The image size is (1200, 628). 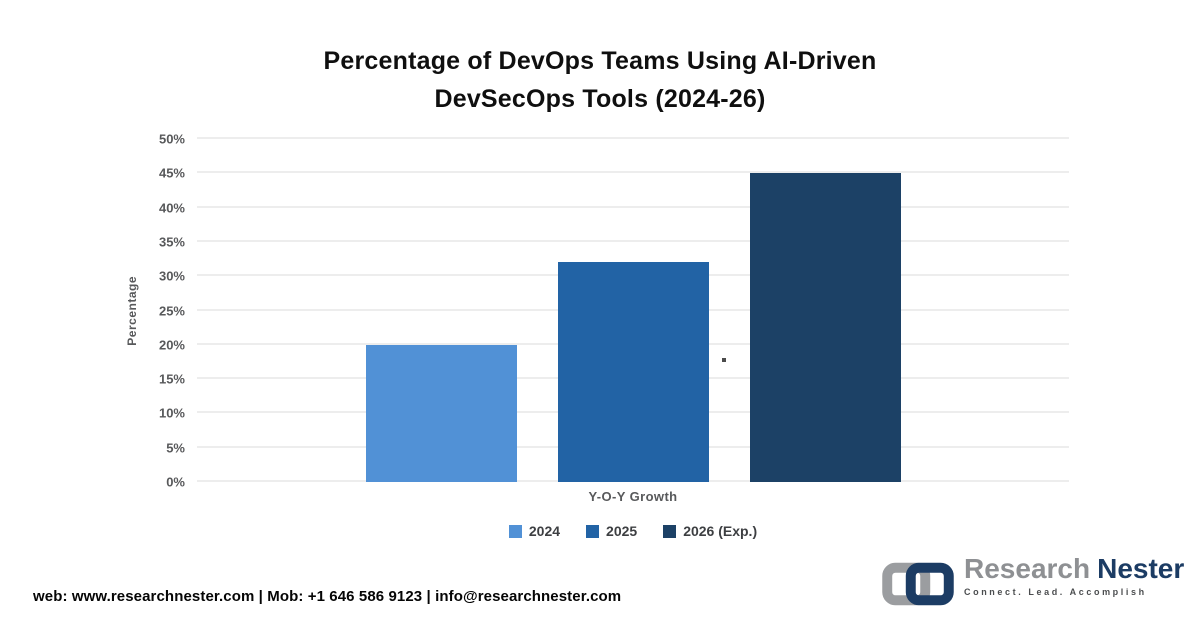 I want to click on logo-name: Research Nester, so click(x=1074, y=569).